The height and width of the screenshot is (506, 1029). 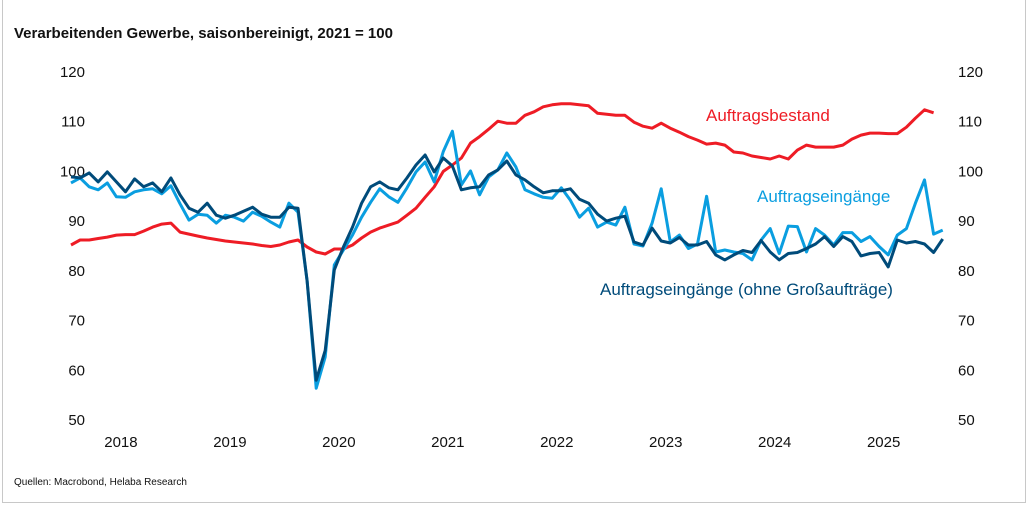 What do you see at coordinates (823, 196) in the screenshot?
I see `series-label: Auftragseingänge` at bounding box center [823, 196].